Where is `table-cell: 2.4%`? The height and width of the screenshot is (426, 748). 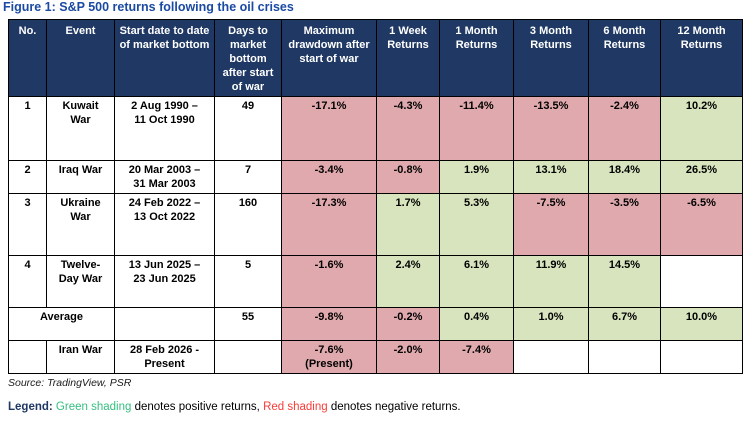
table-cell: 2.4% is located at coordinates (408, 281).